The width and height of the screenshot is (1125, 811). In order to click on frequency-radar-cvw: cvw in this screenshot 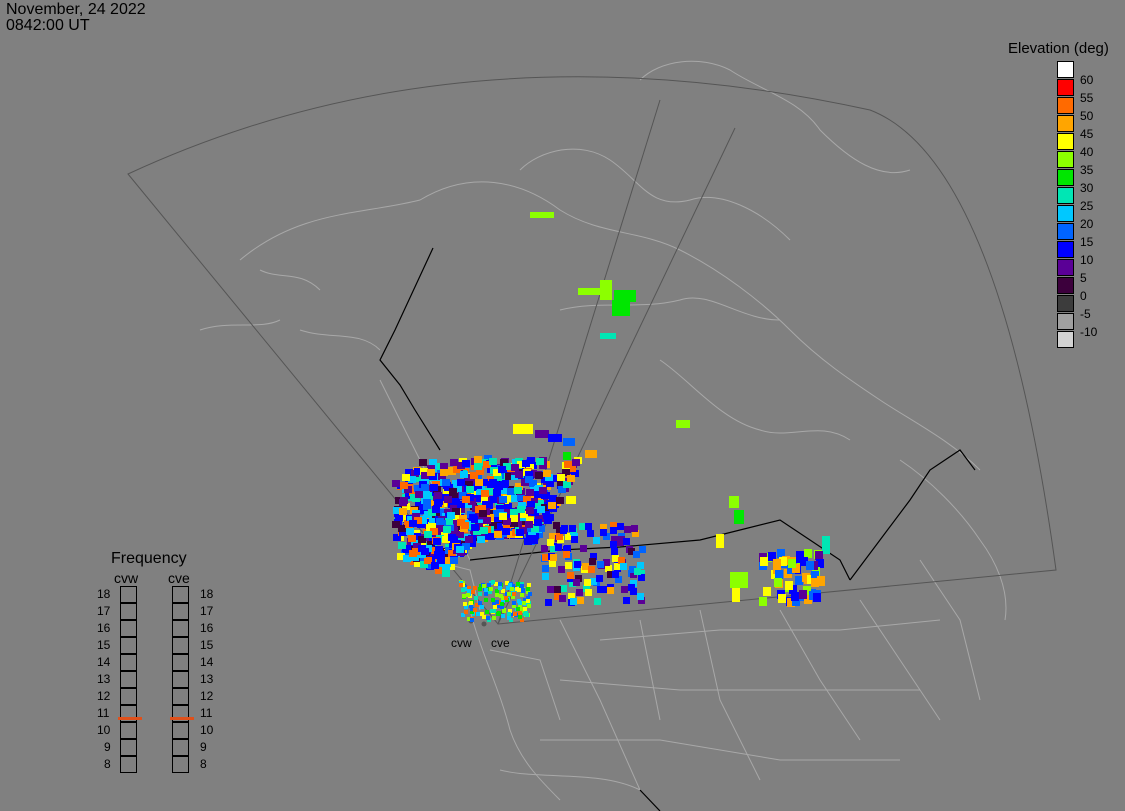, I will do `click(126, 578)`.